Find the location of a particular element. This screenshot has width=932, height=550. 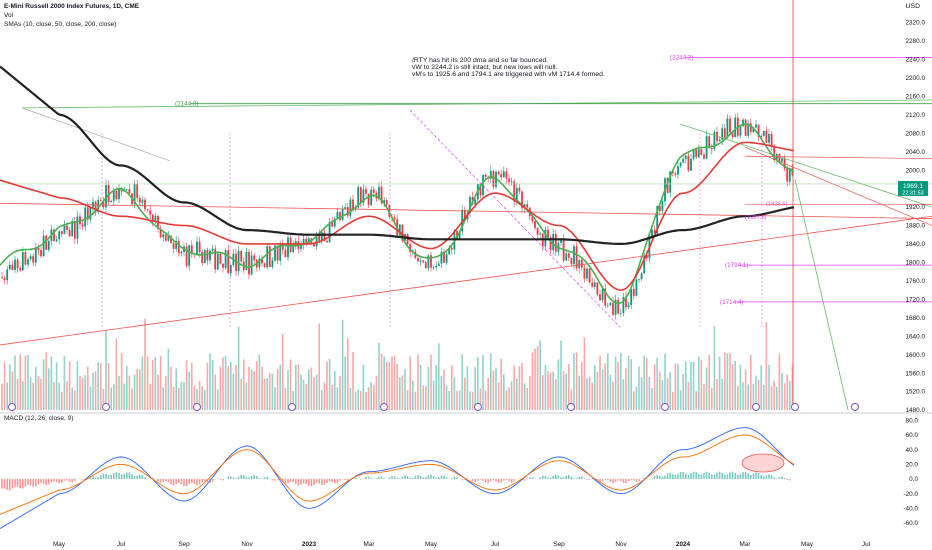

macd-tick-label: -60.0 is located at coordinates (910, 523).